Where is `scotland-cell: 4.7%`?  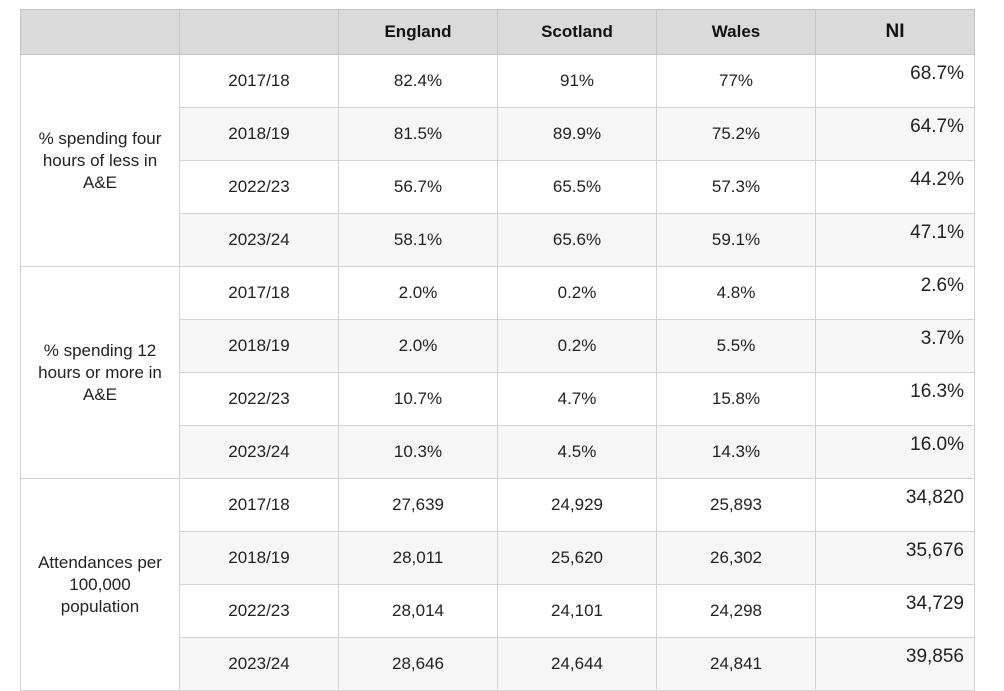 scotland-cell: 4.7% is located at coordinates (577, 399).